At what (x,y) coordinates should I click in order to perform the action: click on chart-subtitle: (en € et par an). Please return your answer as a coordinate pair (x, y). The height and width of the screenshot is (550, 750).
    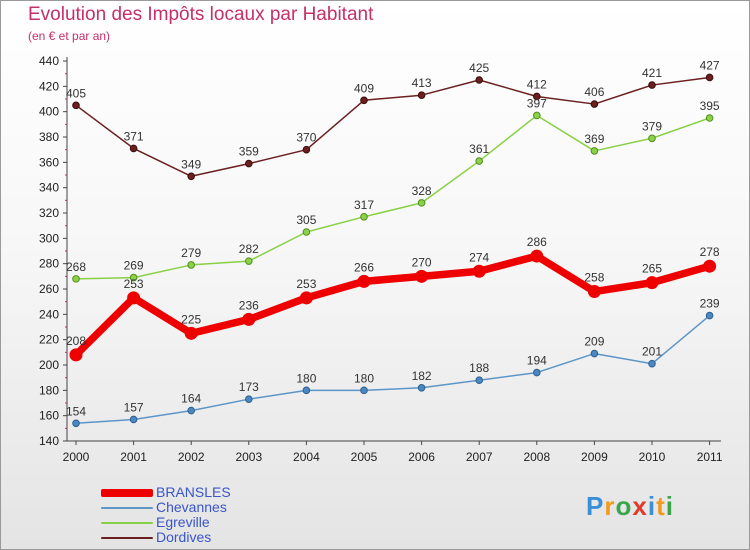
    Looking at the image, I should click on (69, 36).